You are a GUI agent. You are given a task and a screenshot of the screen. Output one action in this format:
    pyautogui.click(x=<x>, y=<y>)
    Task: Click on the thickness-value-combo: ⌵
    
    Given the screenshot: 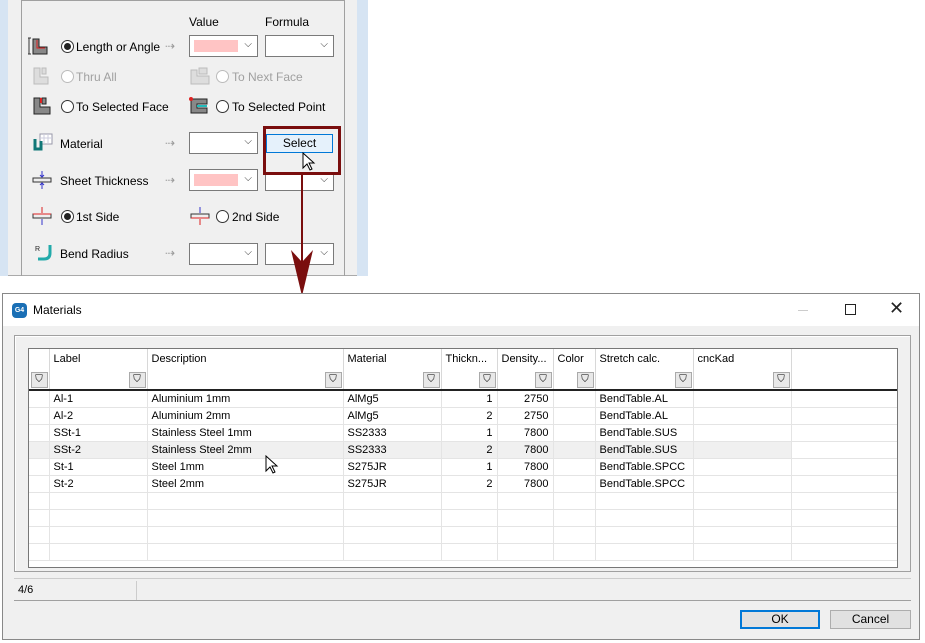 What is the action you would take?
    pyautogui.click(x=223, y=180)
    